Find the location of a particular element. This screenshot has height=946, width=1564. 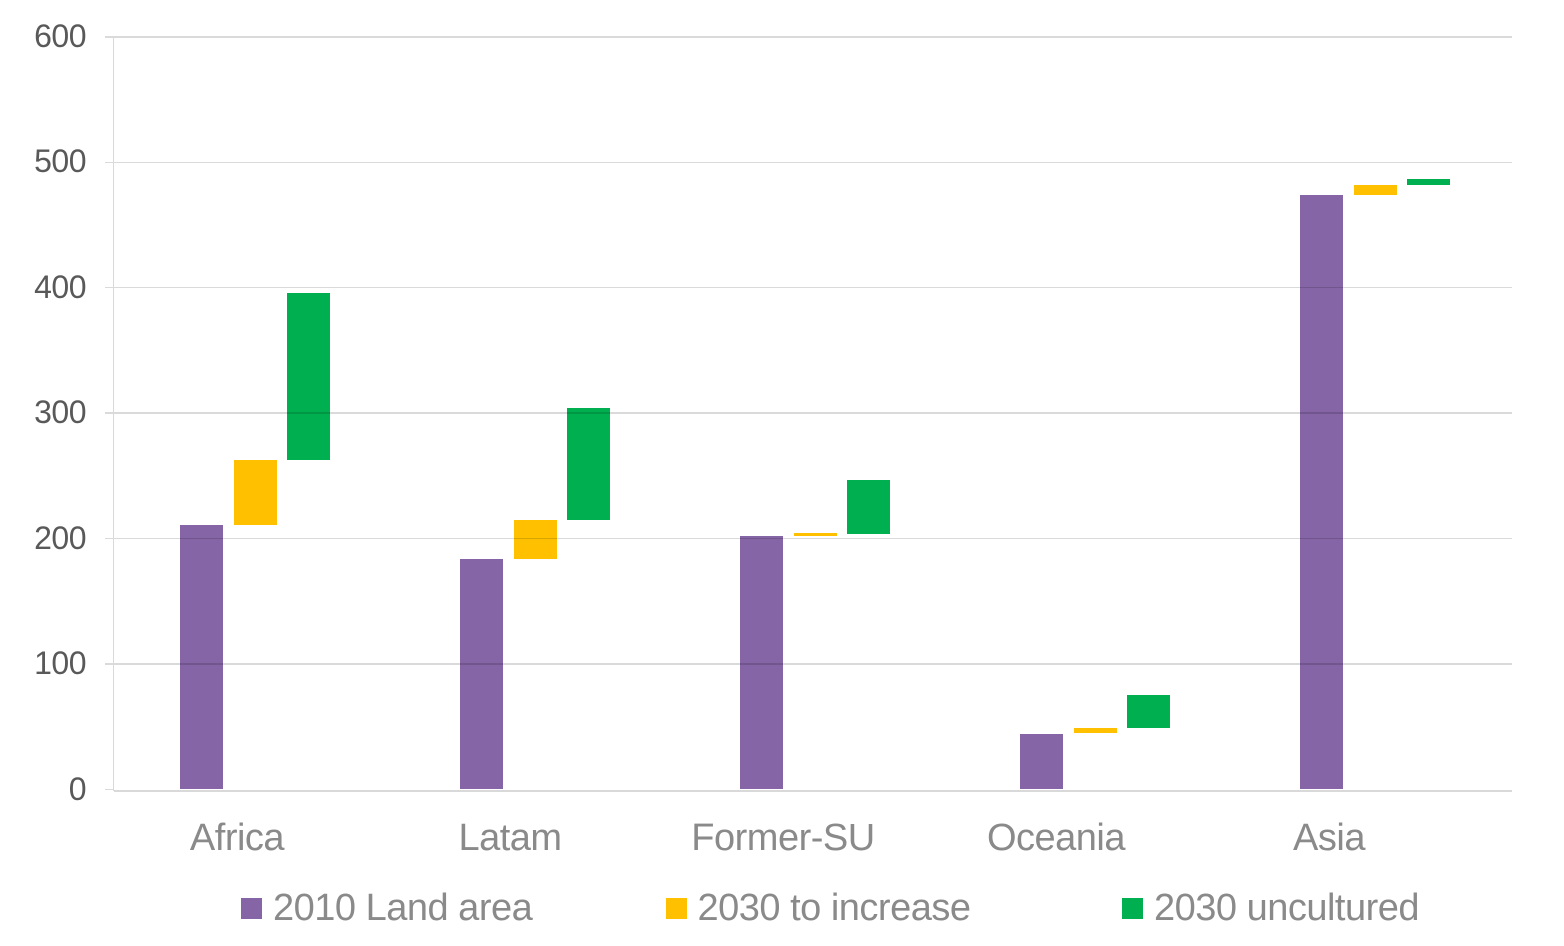

y-axis-label-100: 100 is located at coordinates (60, 663).